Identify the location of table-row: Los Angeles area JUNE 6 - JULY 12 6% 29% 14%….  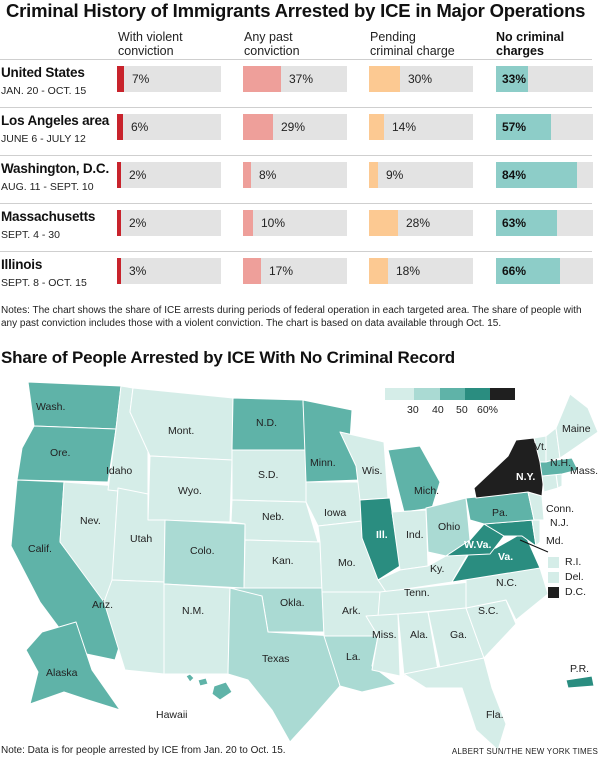
(296, 131).